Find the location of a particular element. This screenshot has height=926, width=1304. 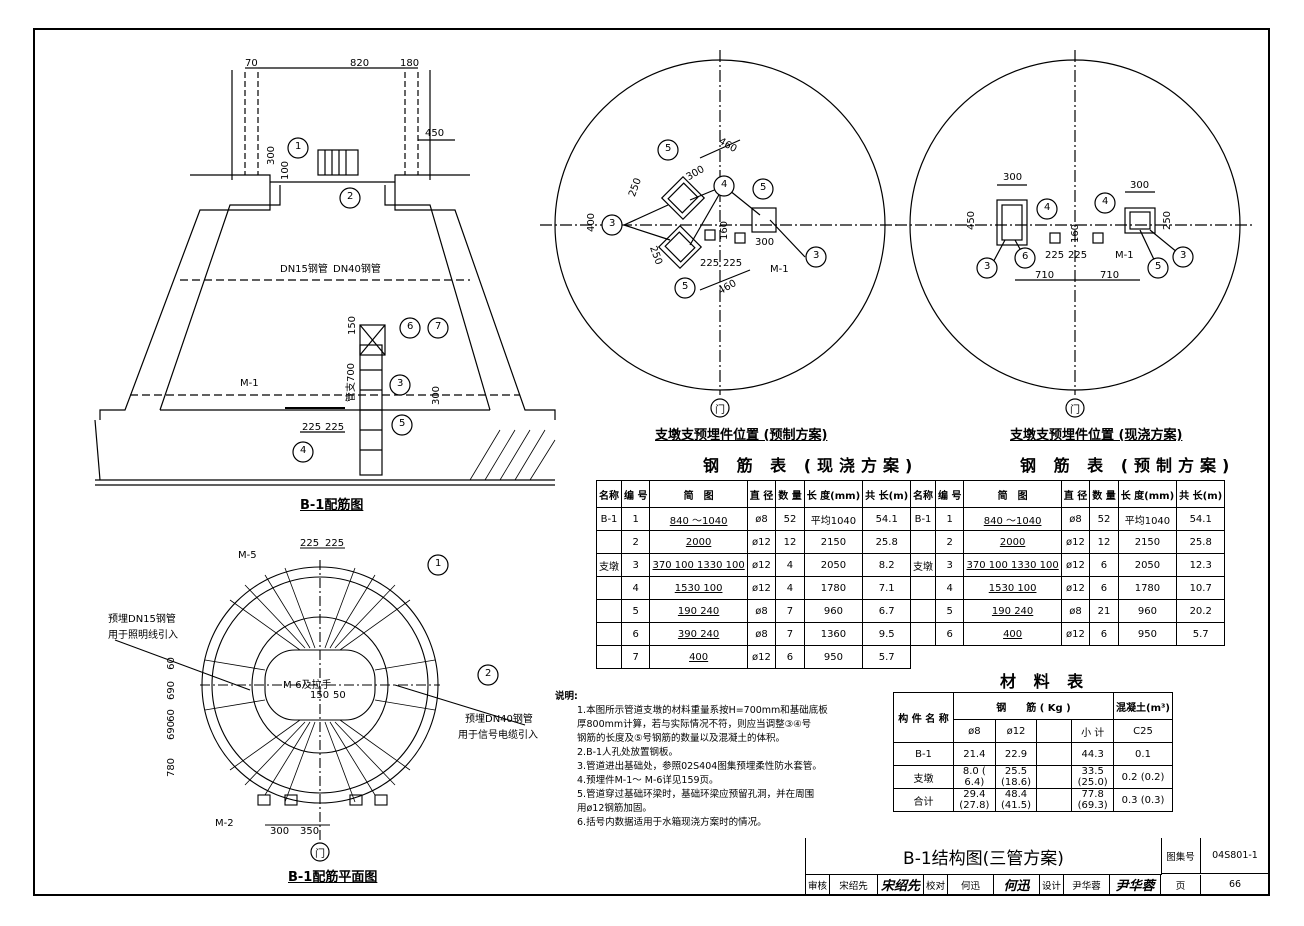

cl-bubble-4: 4 is located at coordinates (724, 184).